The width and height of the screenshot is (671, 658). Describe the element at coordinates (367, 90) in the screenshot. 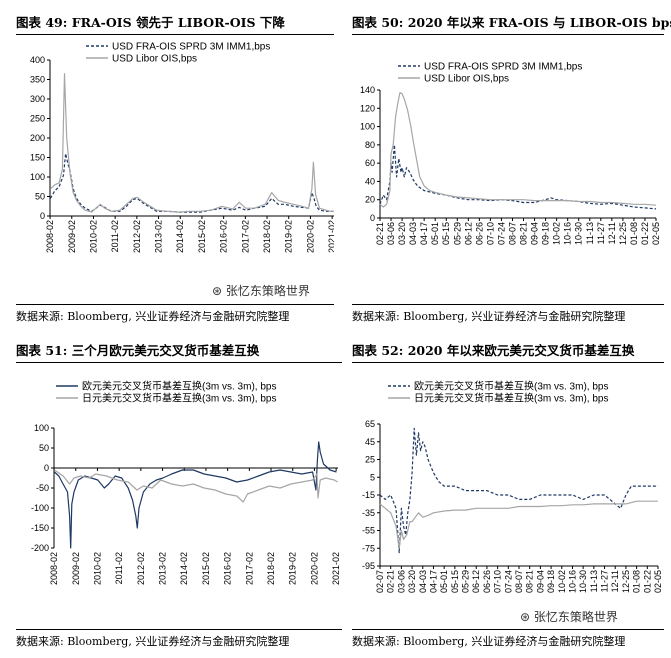

I see `y-tick-label: 140` at that location.